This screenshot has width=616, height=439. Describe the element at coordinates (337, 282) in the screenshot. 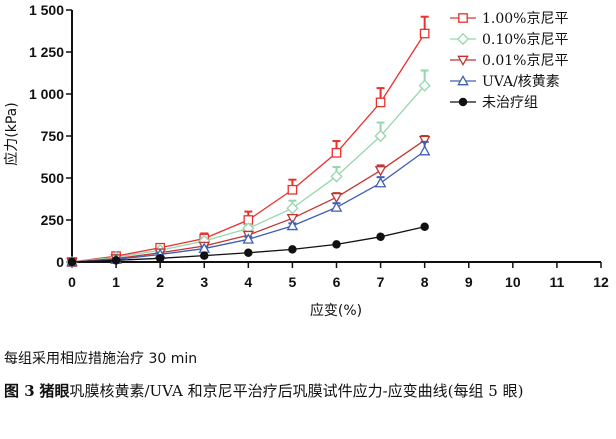

I see `x-tick-label: 6` at that location.